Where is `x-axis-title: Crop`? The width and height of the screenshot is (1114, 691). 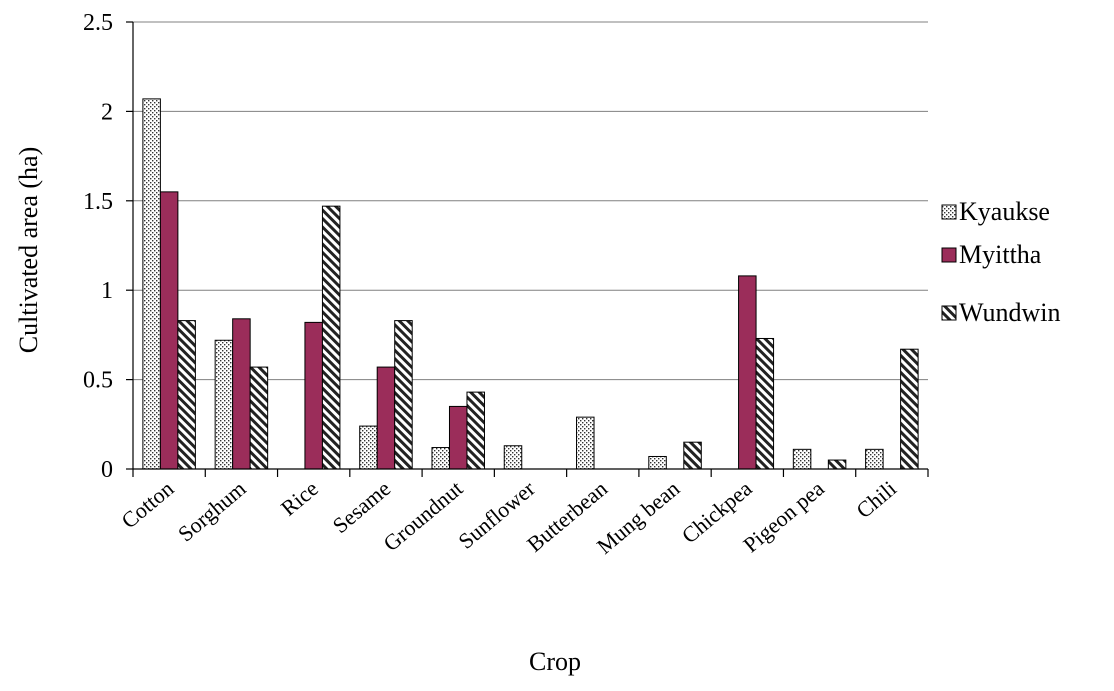
x-axis-title: Crop is located at coordinates (555, 661).